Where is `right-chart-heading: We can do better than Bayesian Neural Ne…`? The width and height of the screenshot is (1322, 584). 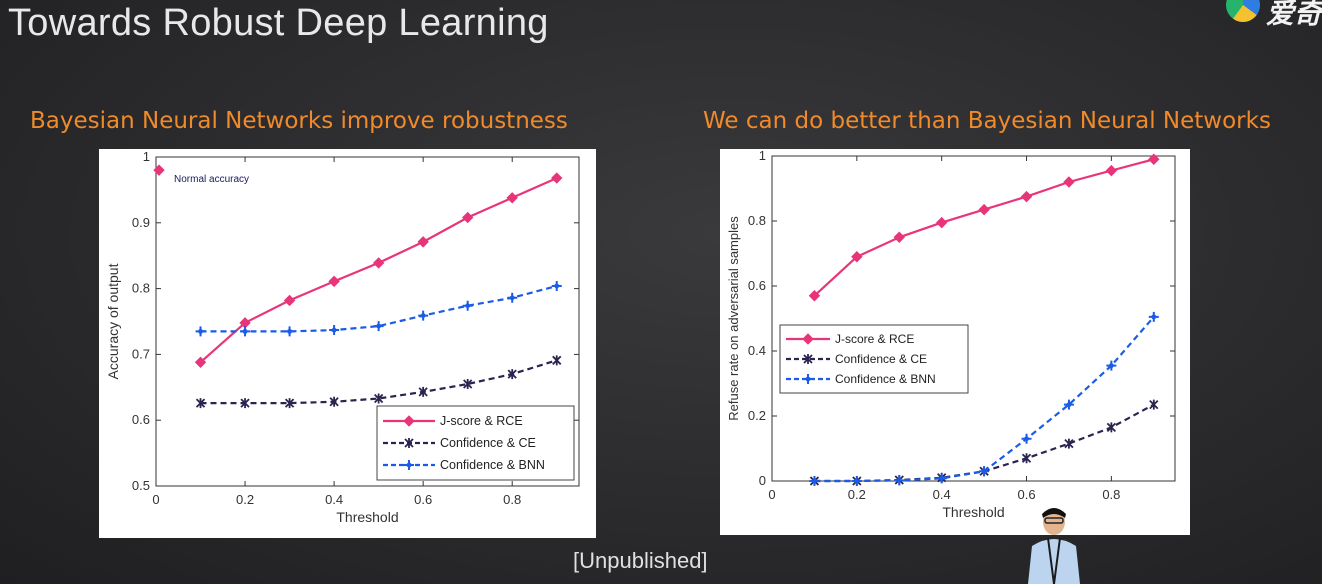 right-chart-heading: We can do better than Bayesian Neural Ne… is located at coordinates (987, 121).